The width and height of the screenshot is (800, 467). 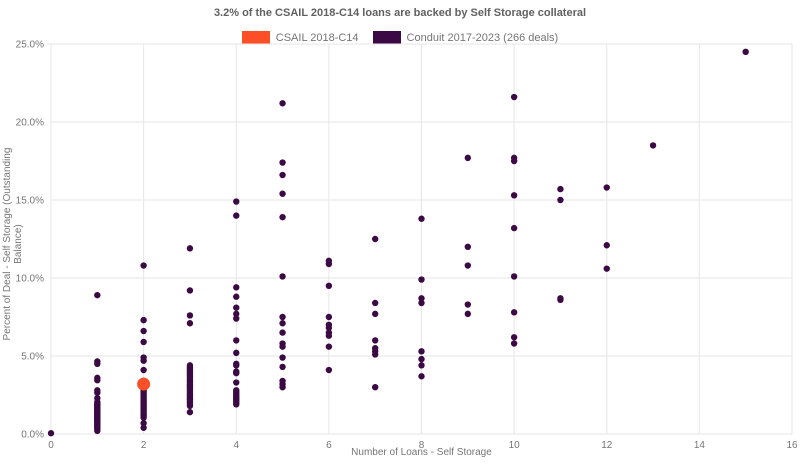 What do you see at coordinates (317, 37) in the screenshot?
I see `legend-label-csail: CSAIL 2018-C14` at bounding box center [317, 37].